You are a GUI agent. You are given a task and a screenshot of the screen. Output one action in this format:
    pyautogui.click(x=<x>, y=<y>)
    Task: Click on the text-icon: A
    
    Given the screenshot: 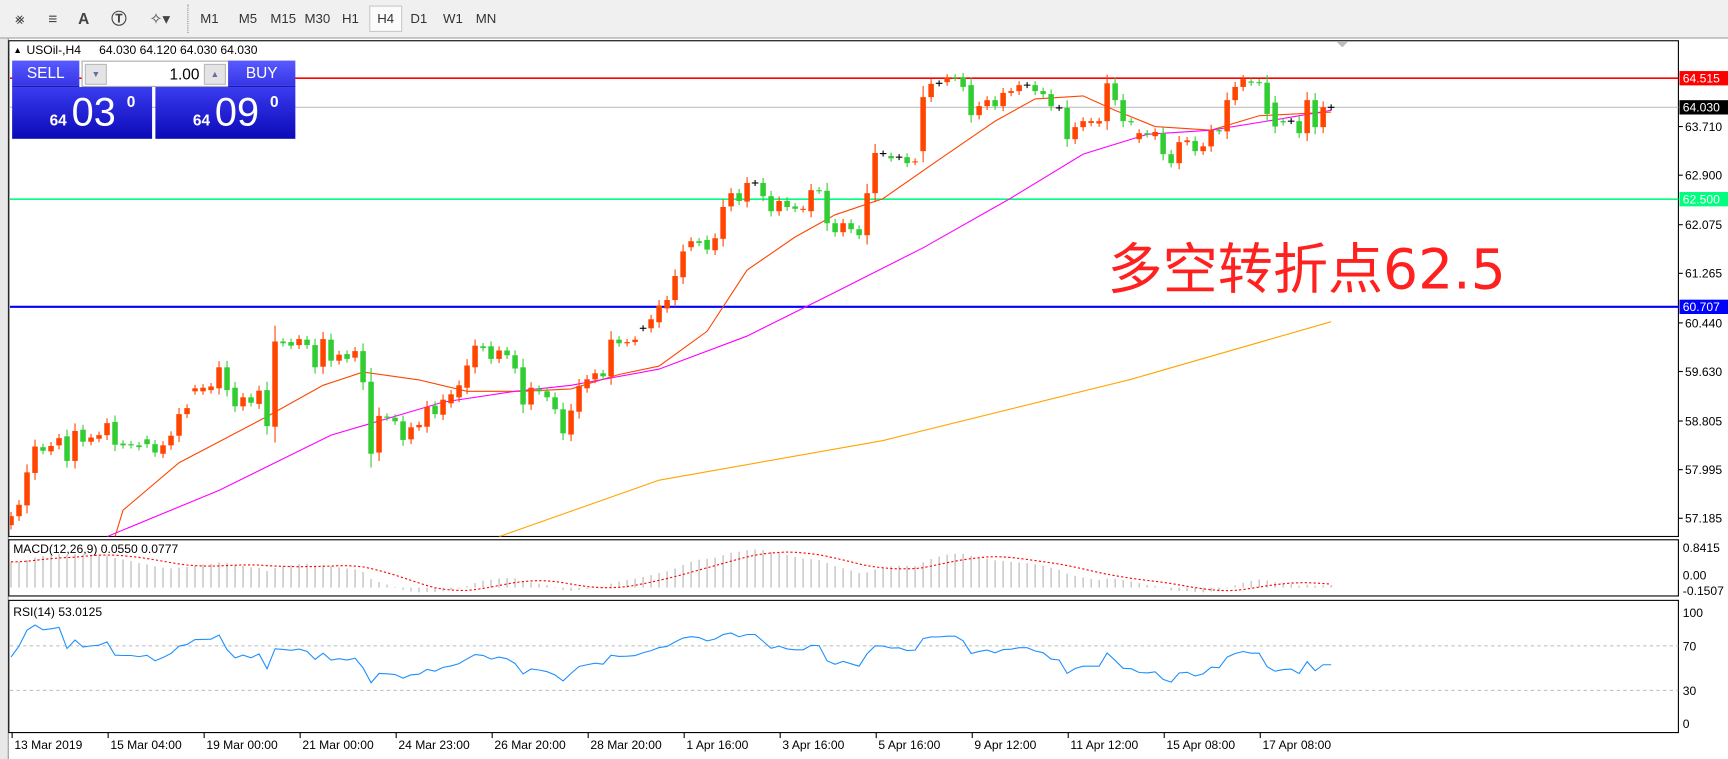 What is the action you would take?
    pyautogui.click(x=84, y=18)
    